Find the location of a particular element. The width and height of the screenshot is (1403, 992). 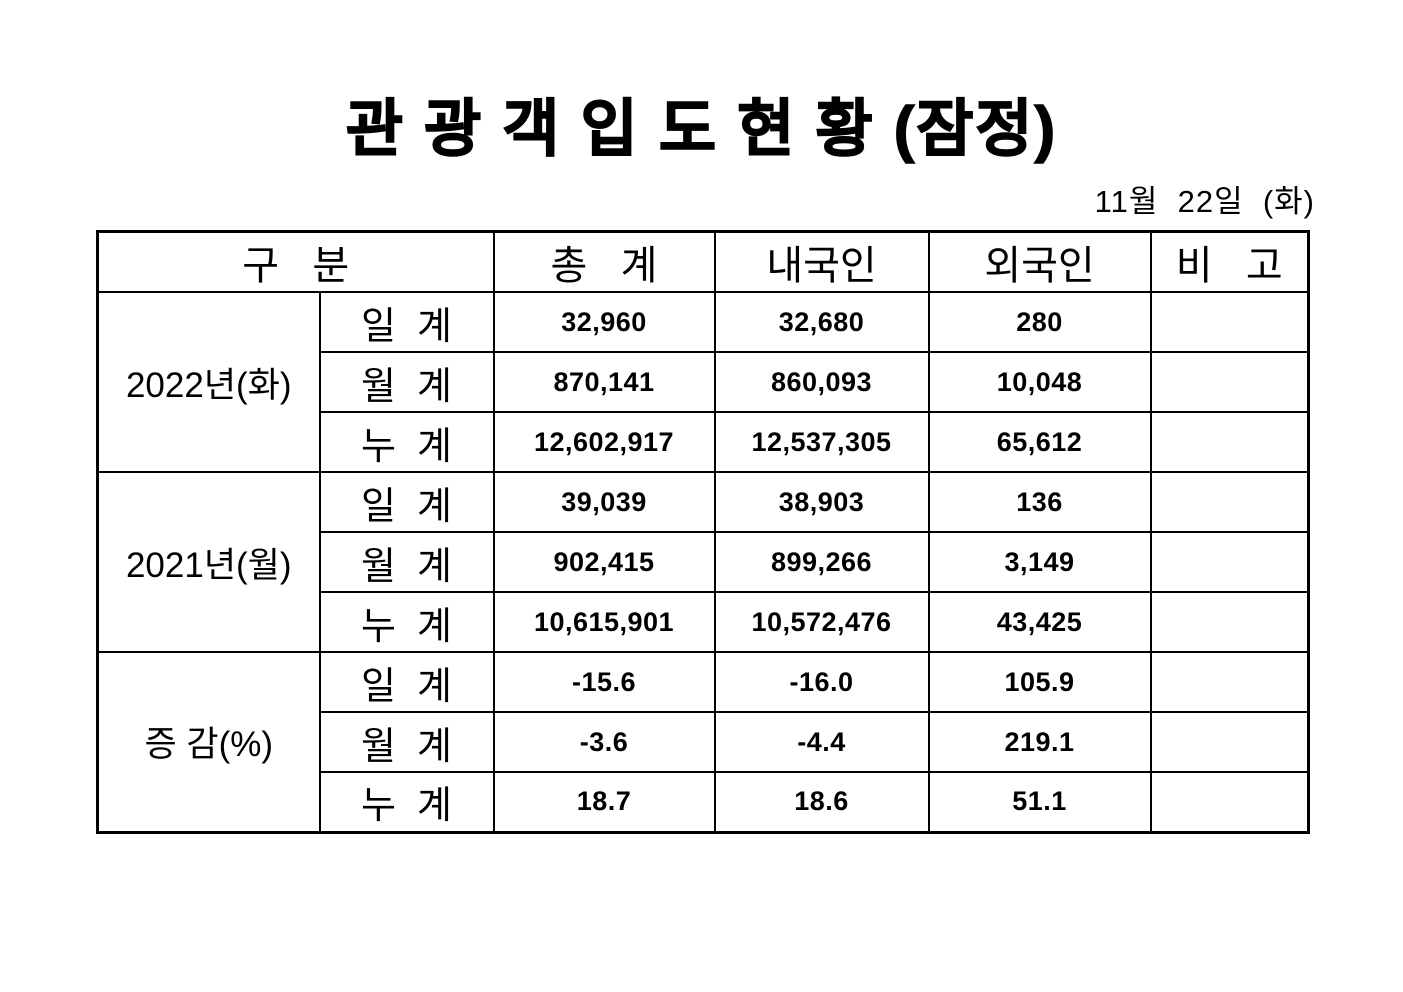

value-total: 32,960 is located at coordinates (604, 322).